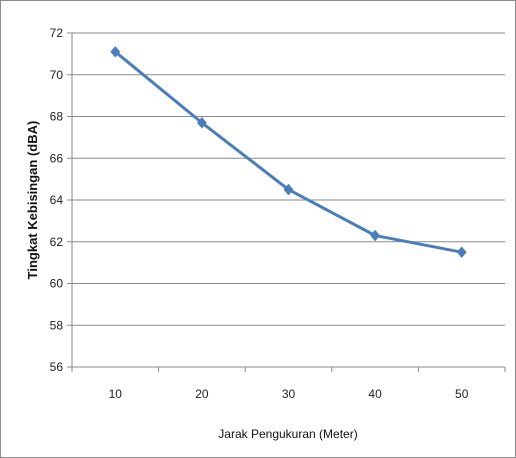 The height and width of the screenshot is (458, 516). I want to click on x-tick-labels: 10 20 30 40 50, so click(289, 394).